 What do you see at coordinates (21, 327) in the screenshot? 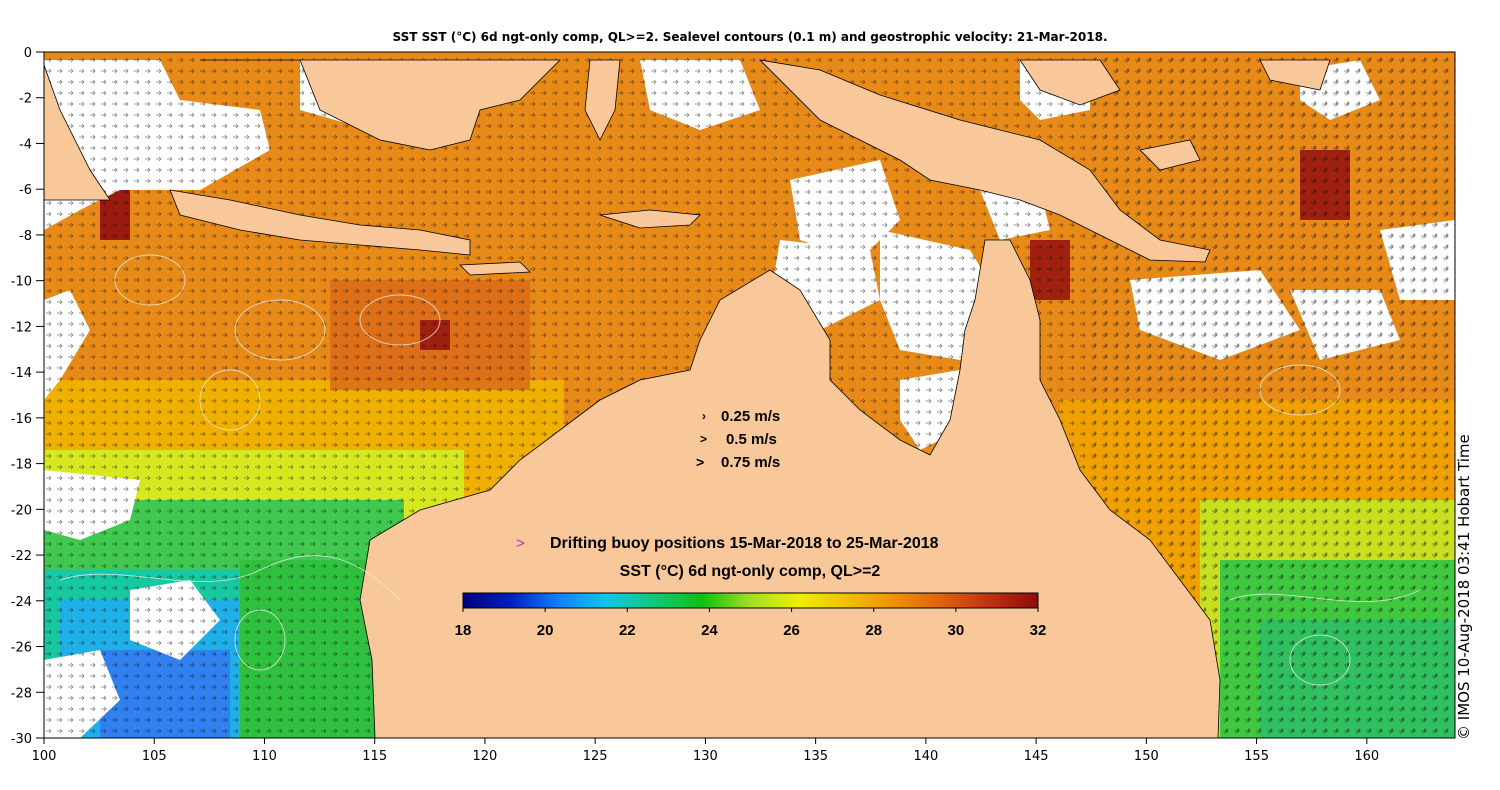
I see `y-tick-label: -12` at bounding box center [21, 327].